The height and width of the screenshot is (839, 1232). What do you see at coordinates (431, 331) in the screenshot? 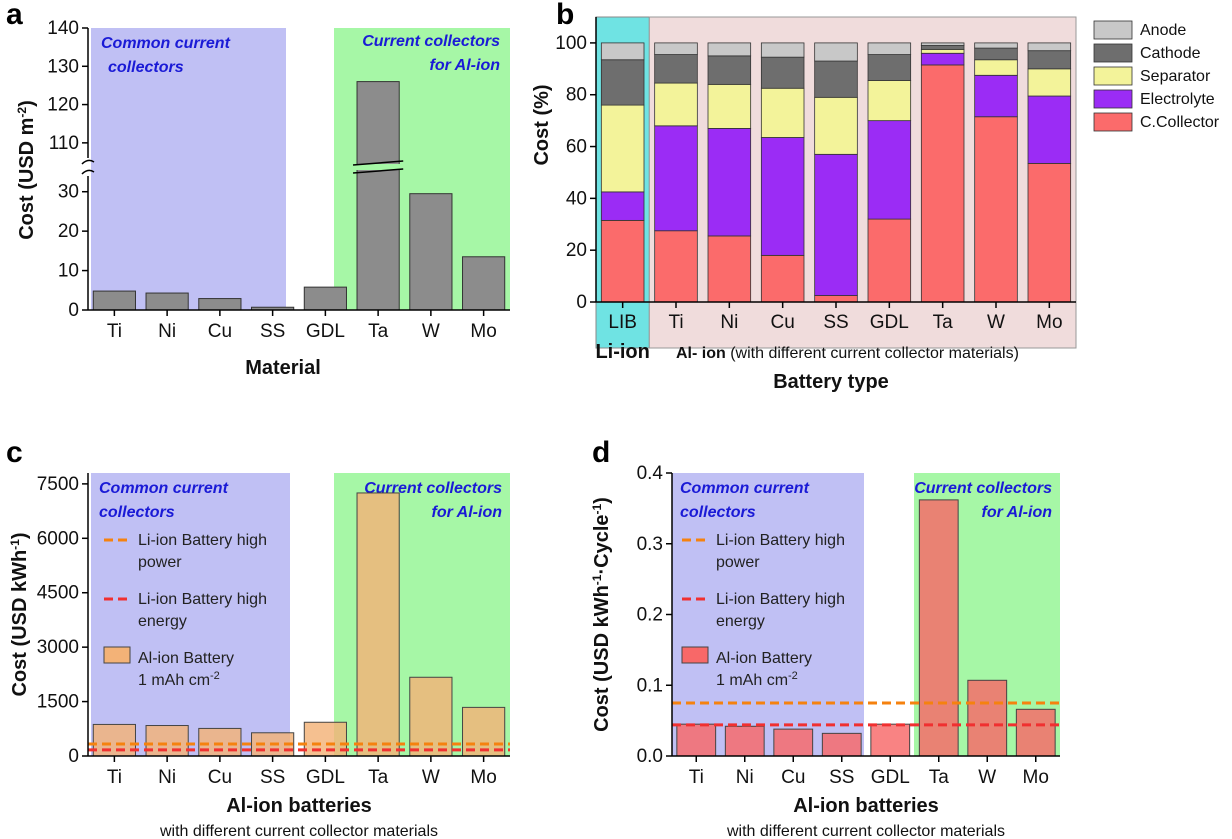
I see `x-tick-label-w: W` at bounding box center [431, 331].